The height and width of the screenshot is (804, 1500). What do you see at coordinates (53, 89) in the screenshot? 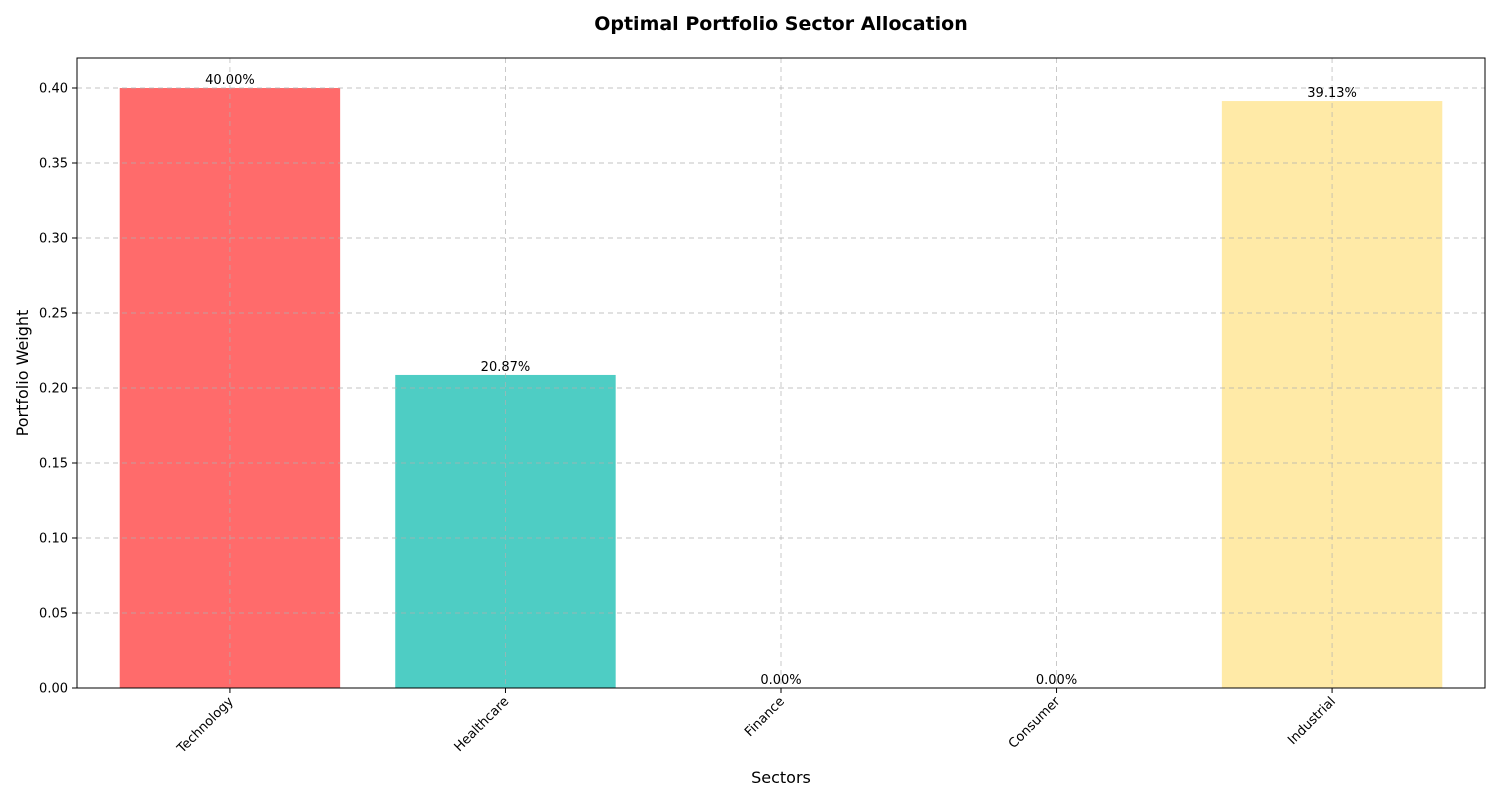
I see `y-tick-label: 0.40` at bounding box center [53, 89].